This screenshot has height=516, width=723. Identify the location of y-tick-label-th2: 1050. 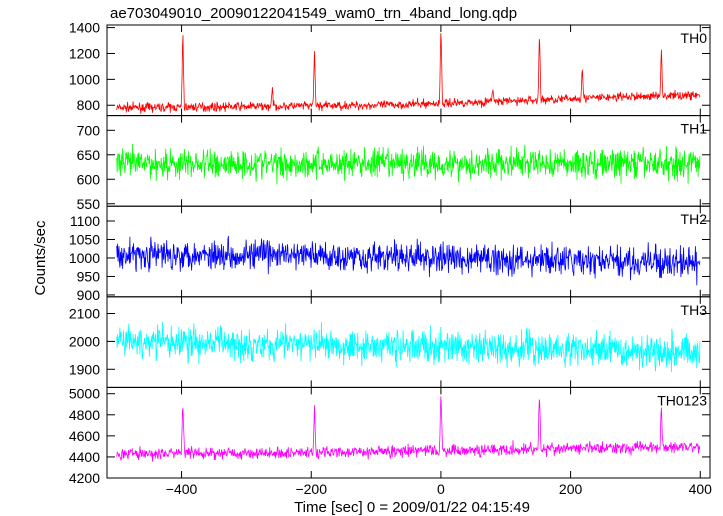
(84, 239).